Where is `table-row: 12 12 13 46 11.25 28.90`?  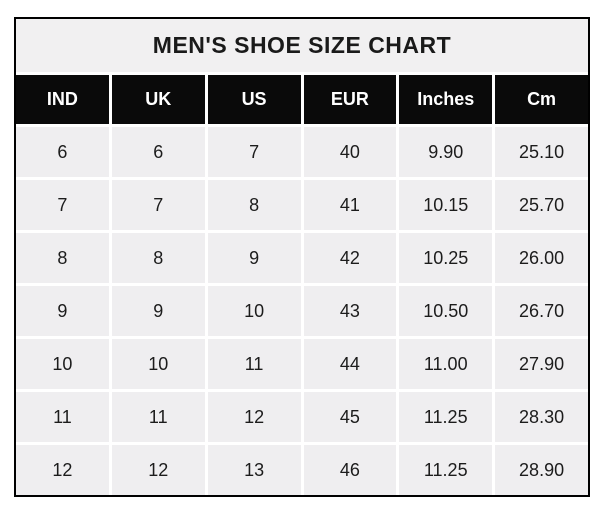 table-row: 12 12 13 46 11.25 28.90 is located at coordinates (302, 470).